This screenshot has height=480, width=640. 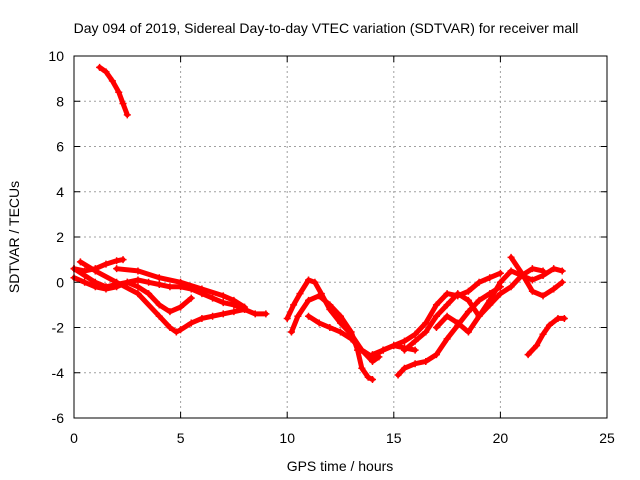 What do you see at coordinates (287, 438) in the screenshot?
I see `x-tick-label: 10` at bounding box center [287, 438].